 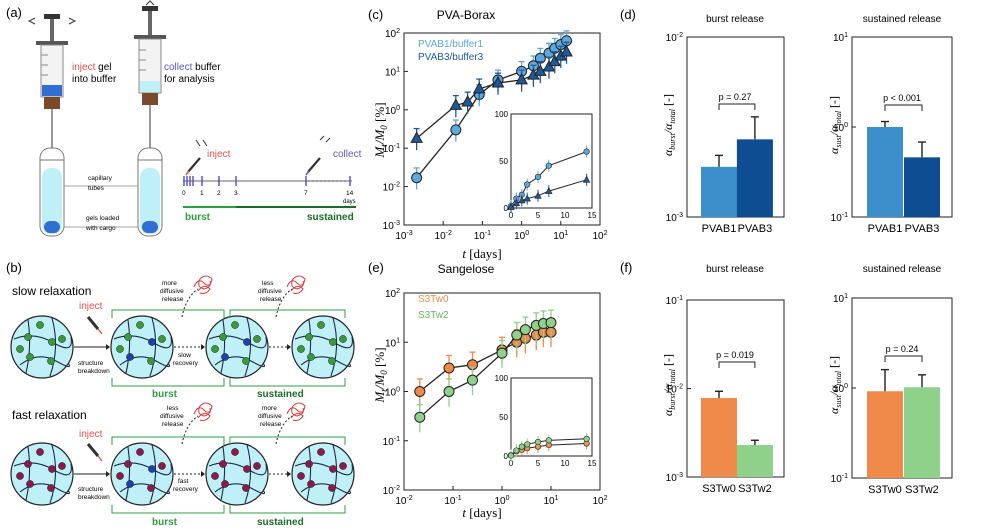 I want to click on slow-burst: burst, so click(x=165, y=394).